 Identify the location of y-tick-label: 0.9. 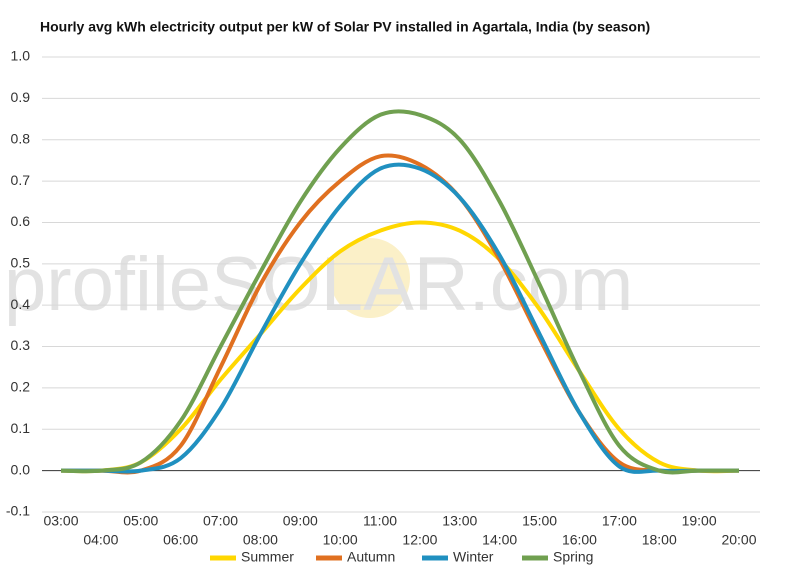
(21, 97).